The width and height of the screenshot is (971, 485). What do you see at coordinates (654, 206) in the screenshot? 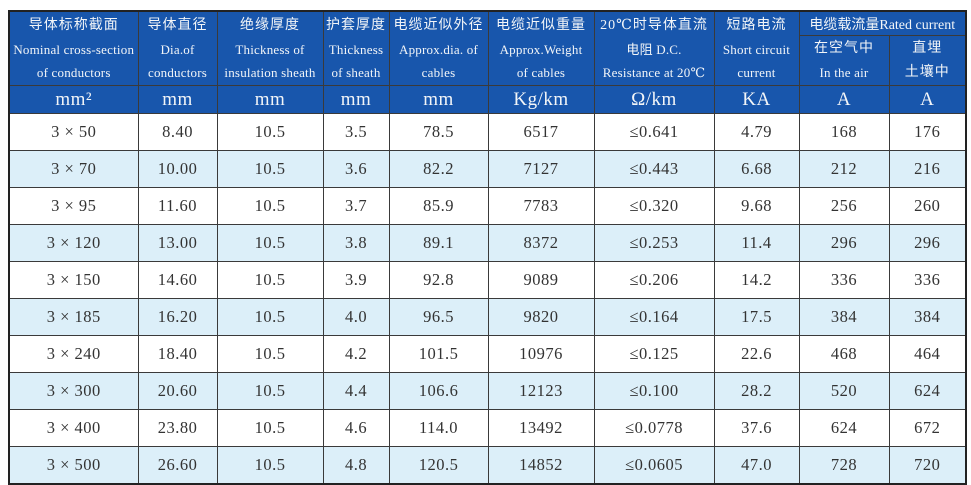
I see `table-cell: ≤0.320` at bounding box center [654, 206].